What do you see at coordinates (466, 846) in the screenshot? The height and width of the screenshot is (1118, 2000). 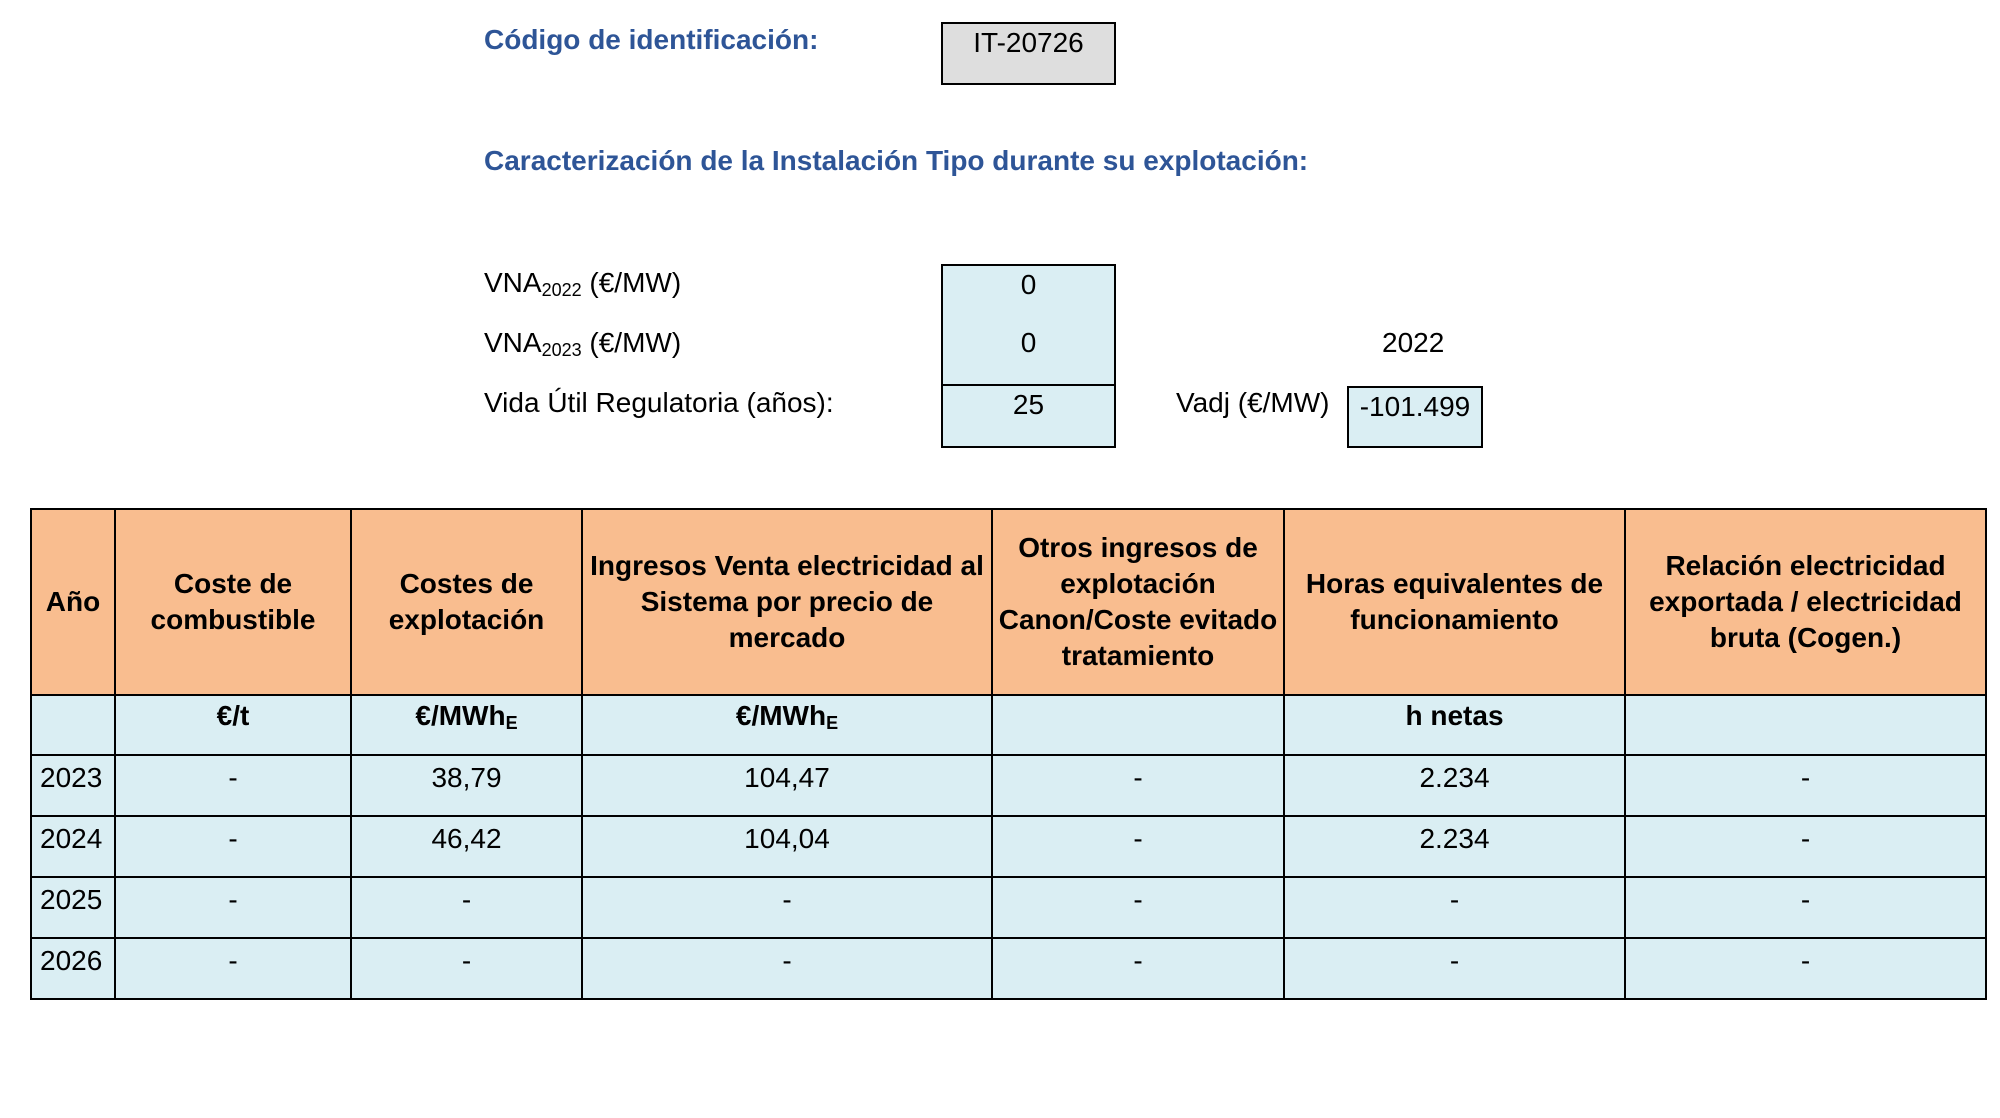 I see `cell-explotacion: 46,42` at bounding box center [466, 846].